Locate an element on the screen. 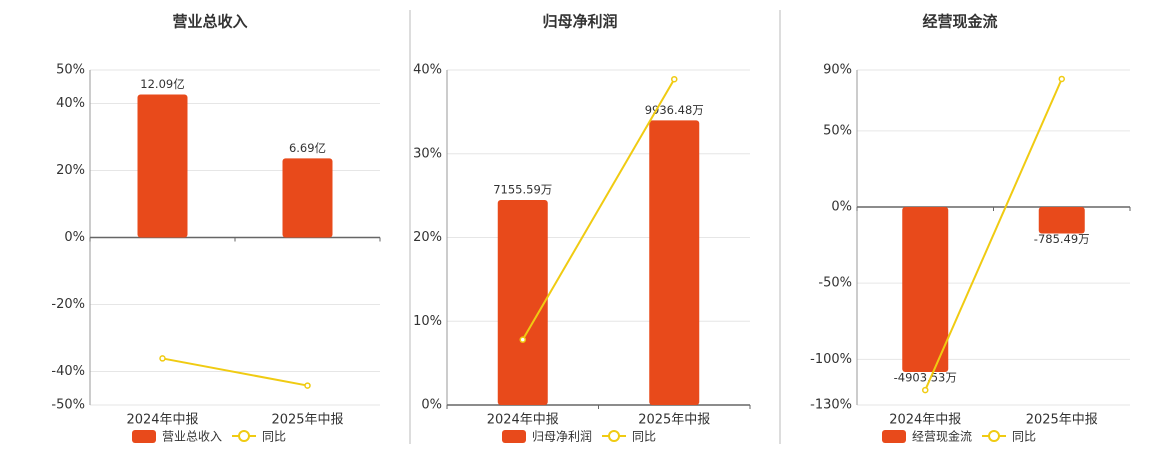 This screenshot has width=1160, height=450. y-tick-label: 90% is located at coordinates (837, 70).